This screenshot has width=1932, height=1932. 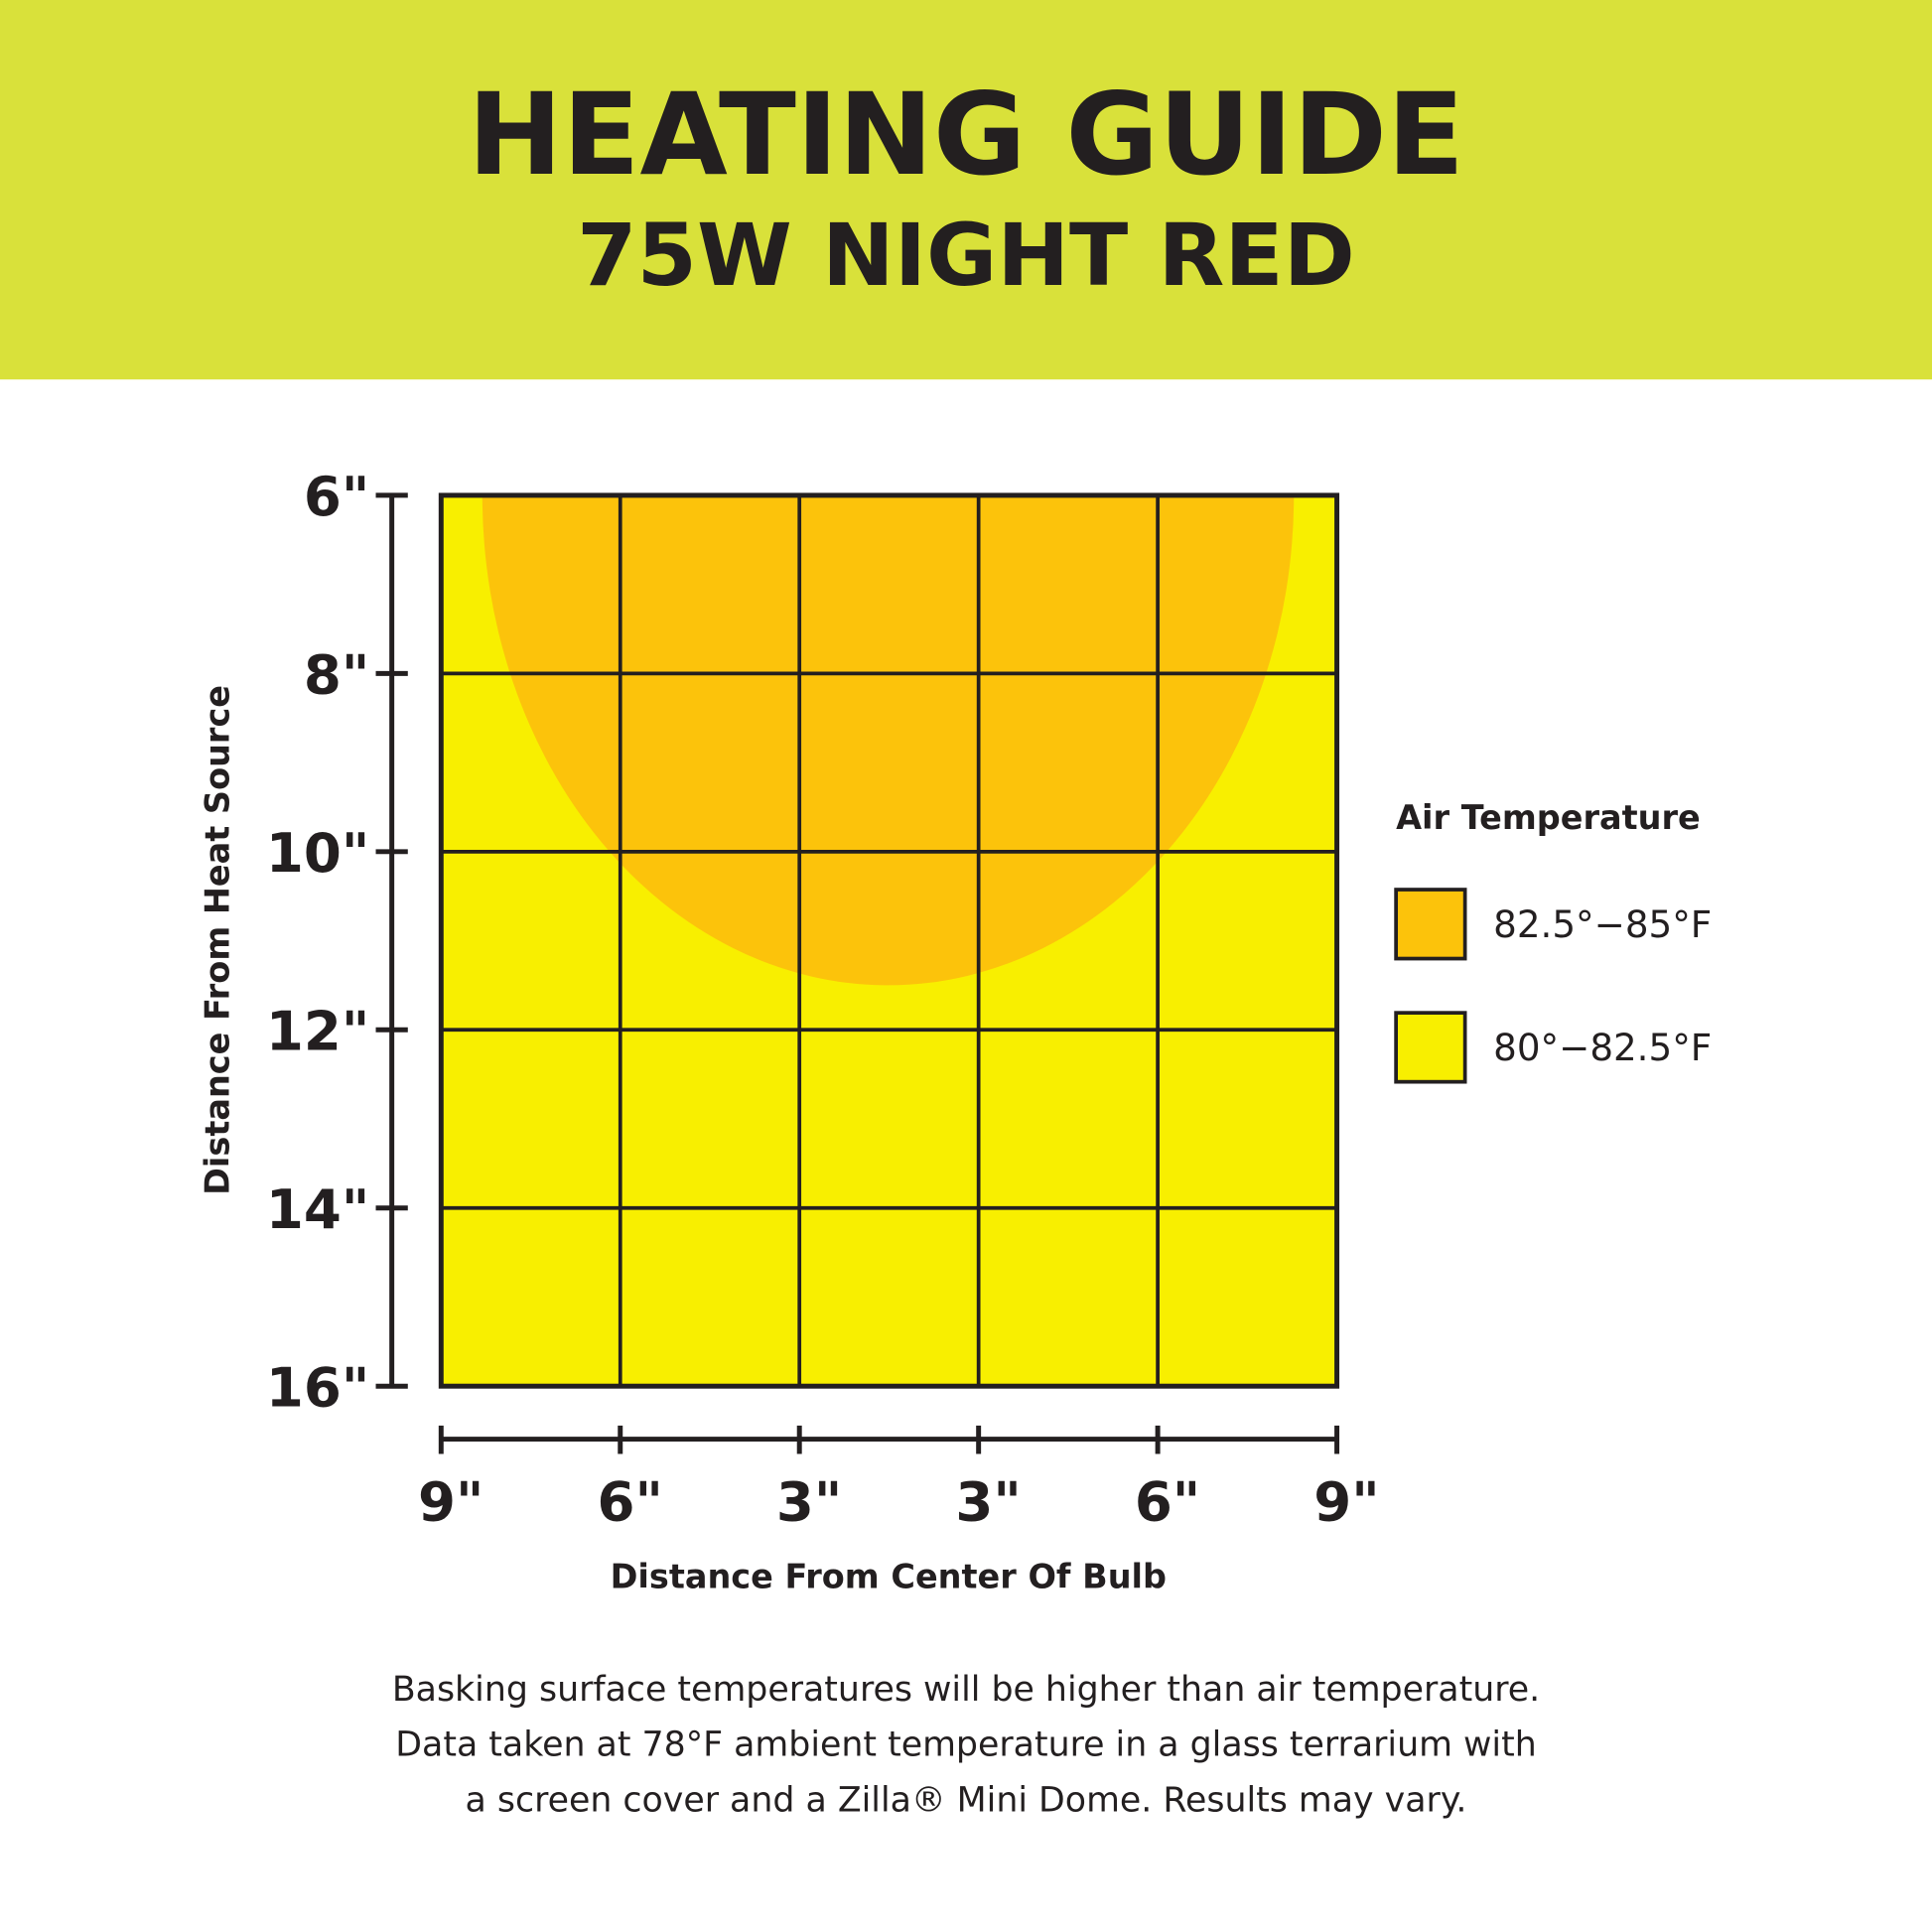 What do you see at coordinates (318, 1030) in the screenshot?
I see `y-tick-label: 12"` at bounding box center [318, 1030].